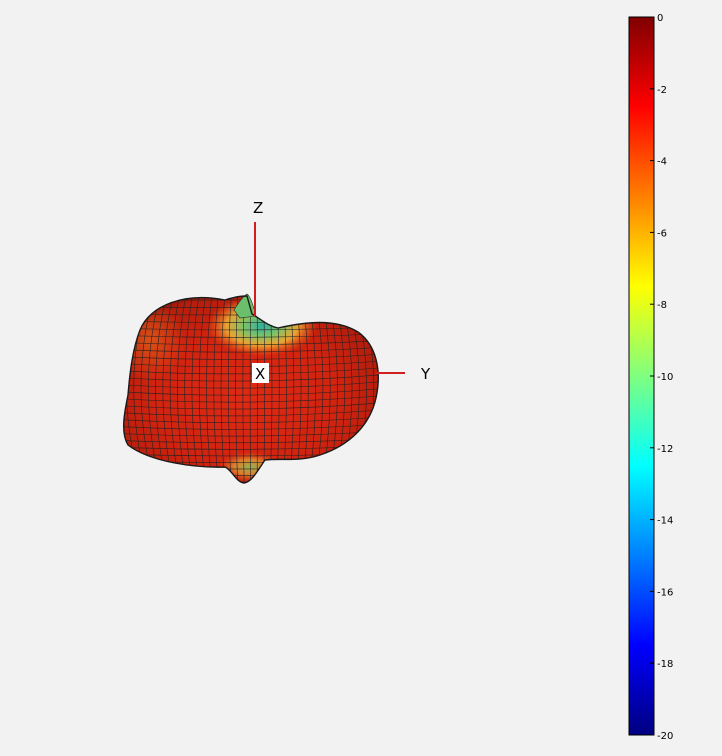  Describe the element at coordinates (425, 374) in the screenshot. I see `y-axis-label: Y` at that location.